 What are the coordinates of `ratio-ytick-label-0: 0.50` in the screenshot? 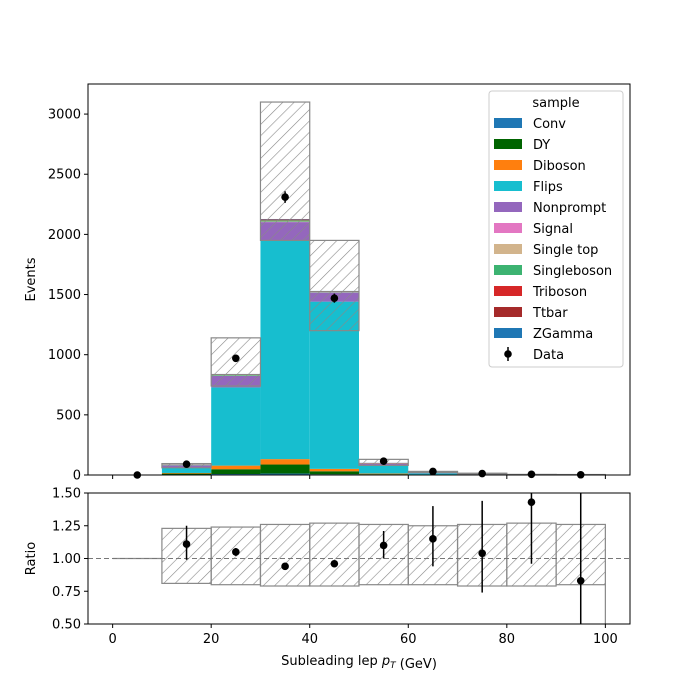 It's located at (66, 625).